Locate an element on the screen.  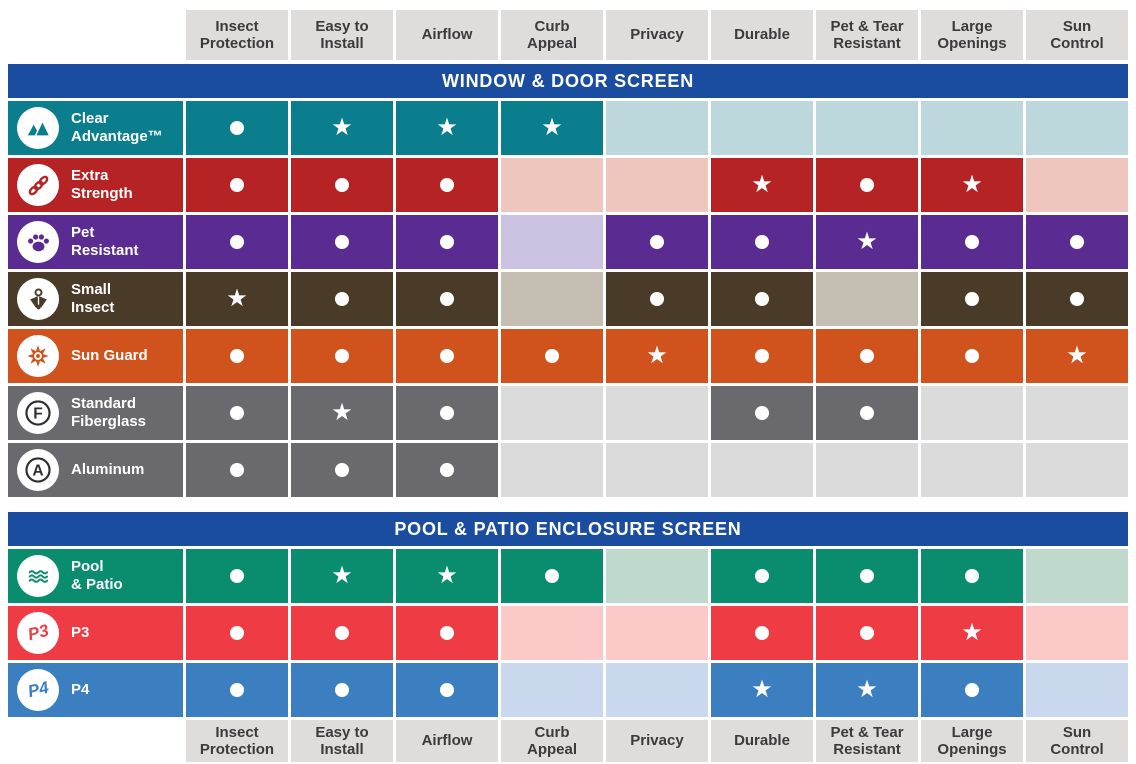
row-name: Aluminum is located at coordinates (108, 470).